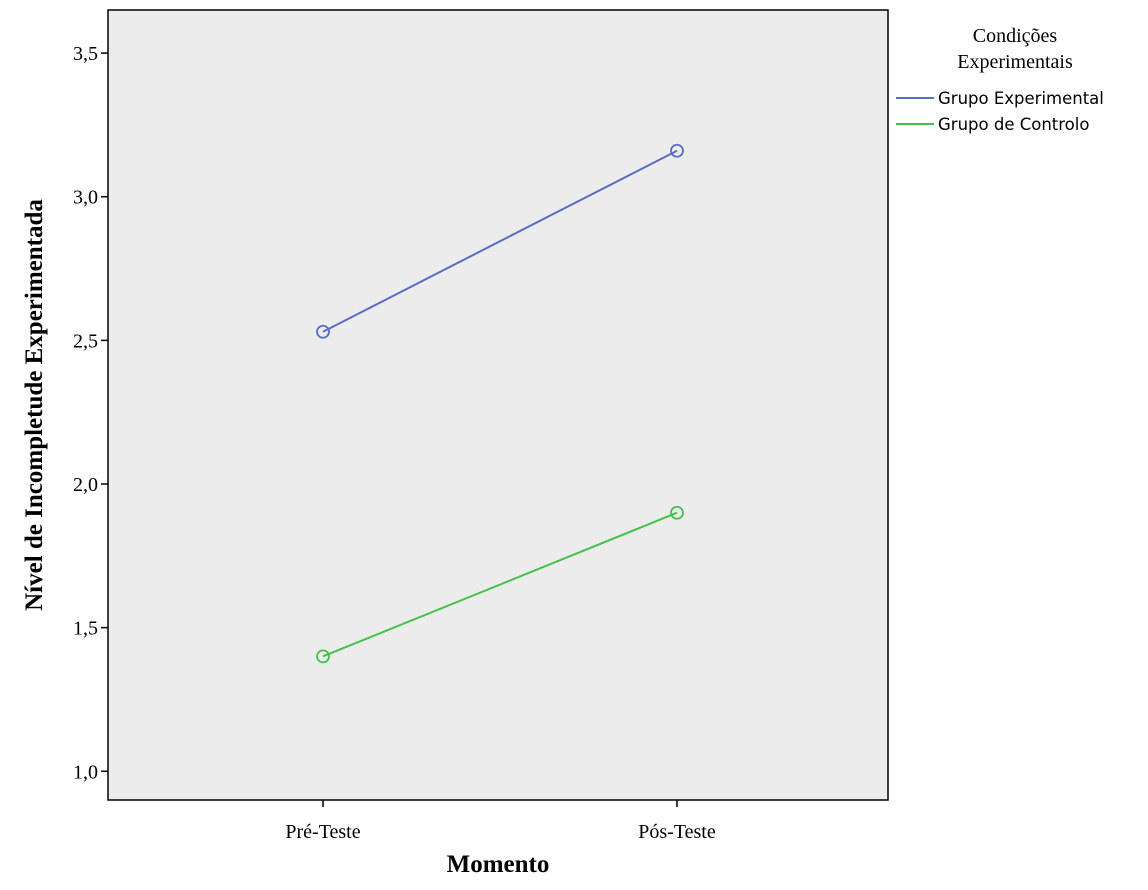 This screenshot has width=1148, height=890. I want to click on y-tick-label: 3,0, so click(85, 198).